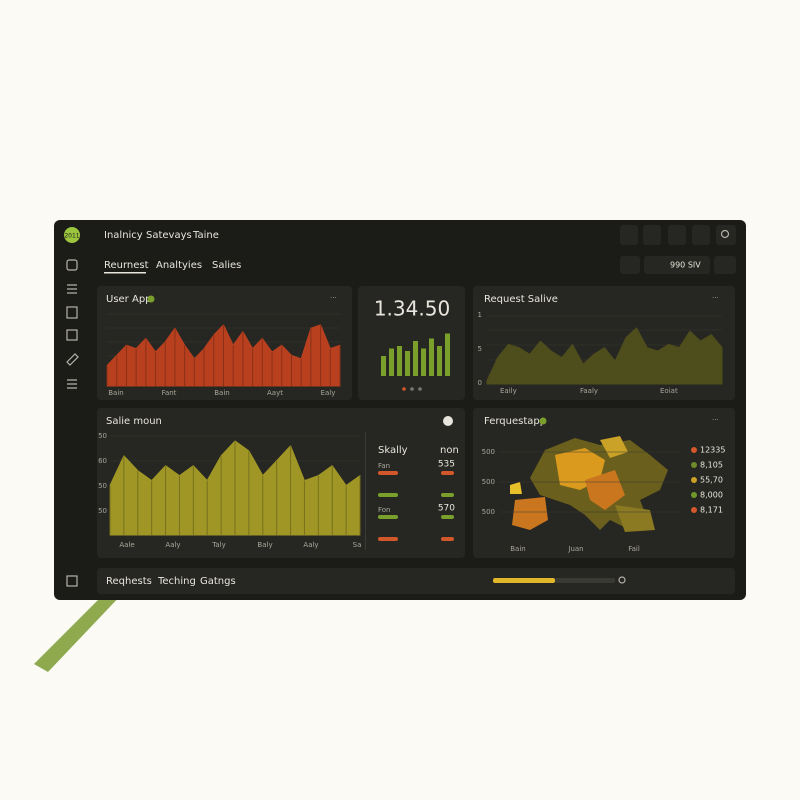 The image size is (800, 800). What do you see at coordinates (585, 580) in the screenshot?
I see `progress-track` at bounding box center [585, 580].